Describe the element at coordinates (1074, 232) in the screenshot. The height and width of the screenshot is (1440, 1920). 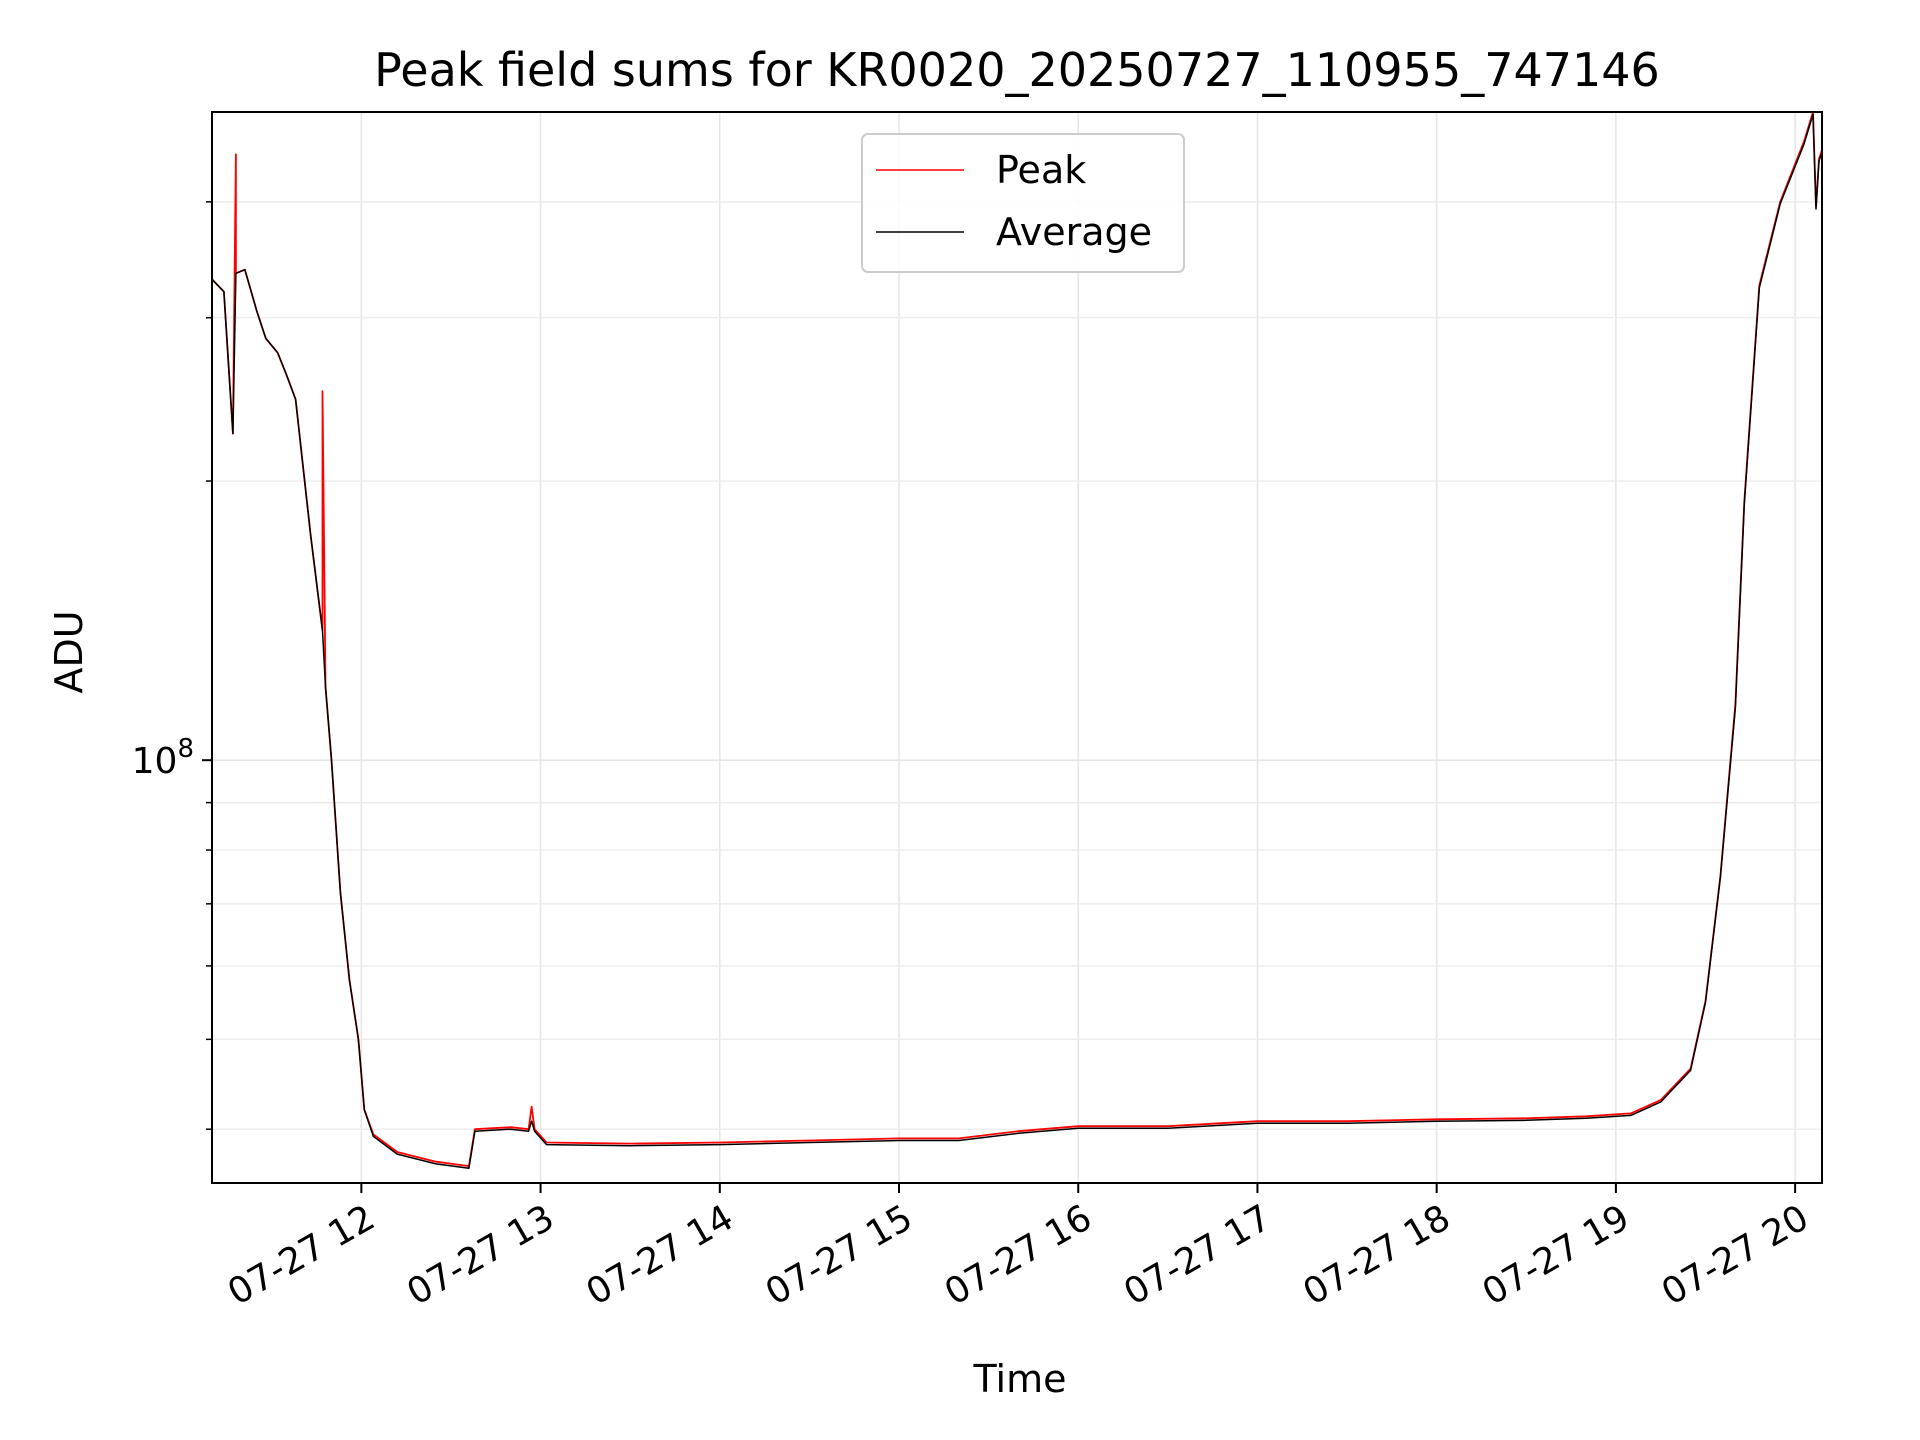
I see `legend-label-average: Average` at that location.